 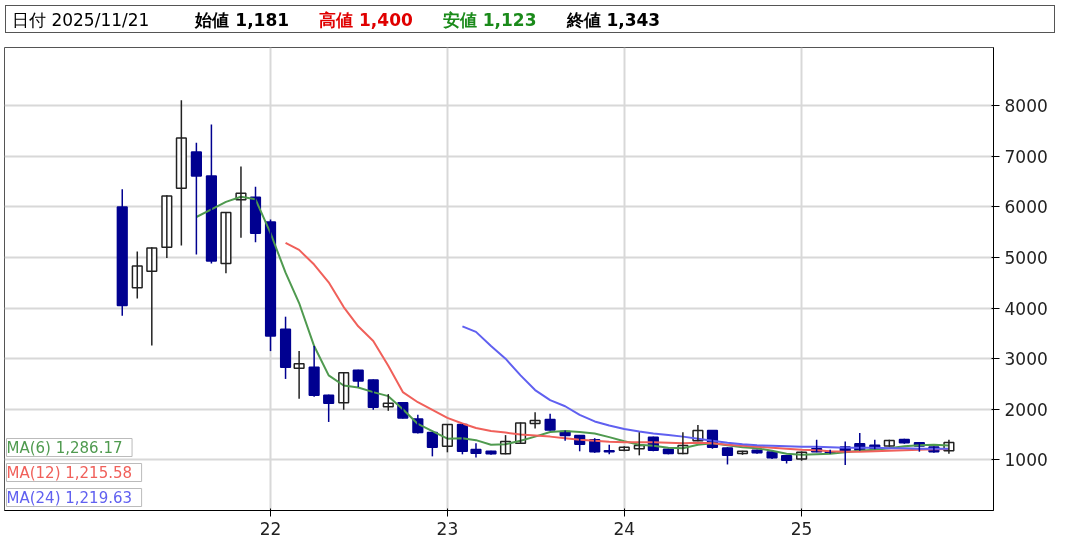 What do you see at coordinates (1026, 207) in the screenshot?
I see `y-tick-label: 6000` at bounding box center [1026, 207].